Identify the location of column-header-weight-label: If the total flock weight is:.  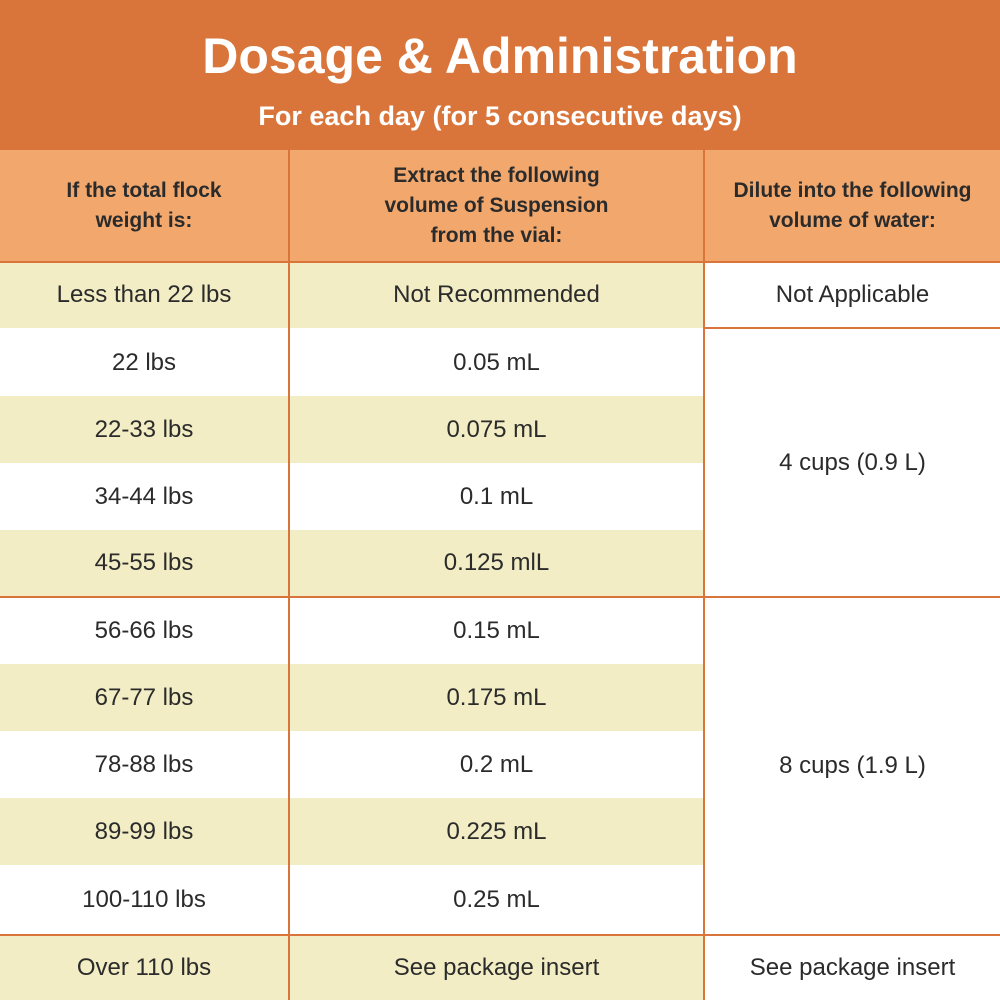
(144, 205).